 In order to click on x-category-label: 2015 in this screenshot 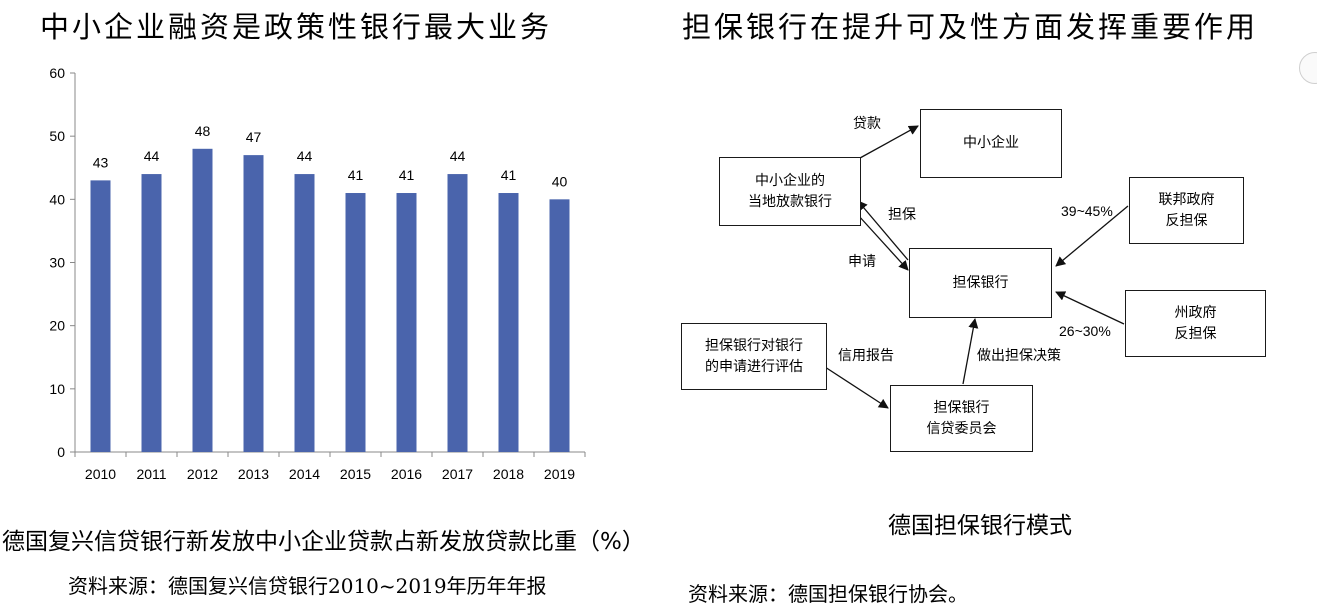, I will do `click(355, 474)`.